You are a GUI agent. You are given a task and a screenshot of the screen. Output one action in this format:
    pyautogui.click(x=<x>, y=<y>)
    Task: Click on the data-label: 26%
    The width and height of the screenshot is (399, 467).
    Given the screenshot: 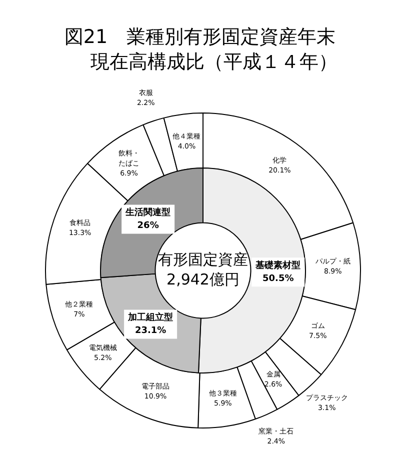 What is the action you would take?
    pyautogui.click(x=148, y=226)
    